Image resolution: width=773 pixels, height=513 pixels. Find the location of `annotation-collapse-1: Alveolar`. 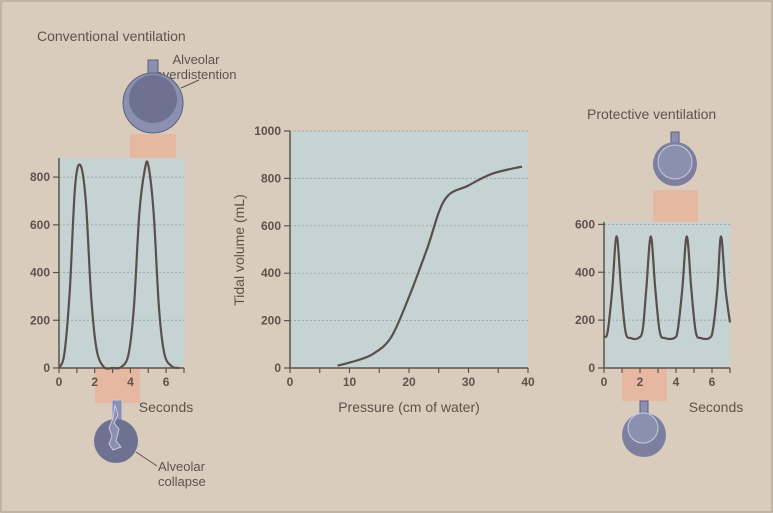

annotation-collapse-1: Alveolar is located at coordinates (182, 466).